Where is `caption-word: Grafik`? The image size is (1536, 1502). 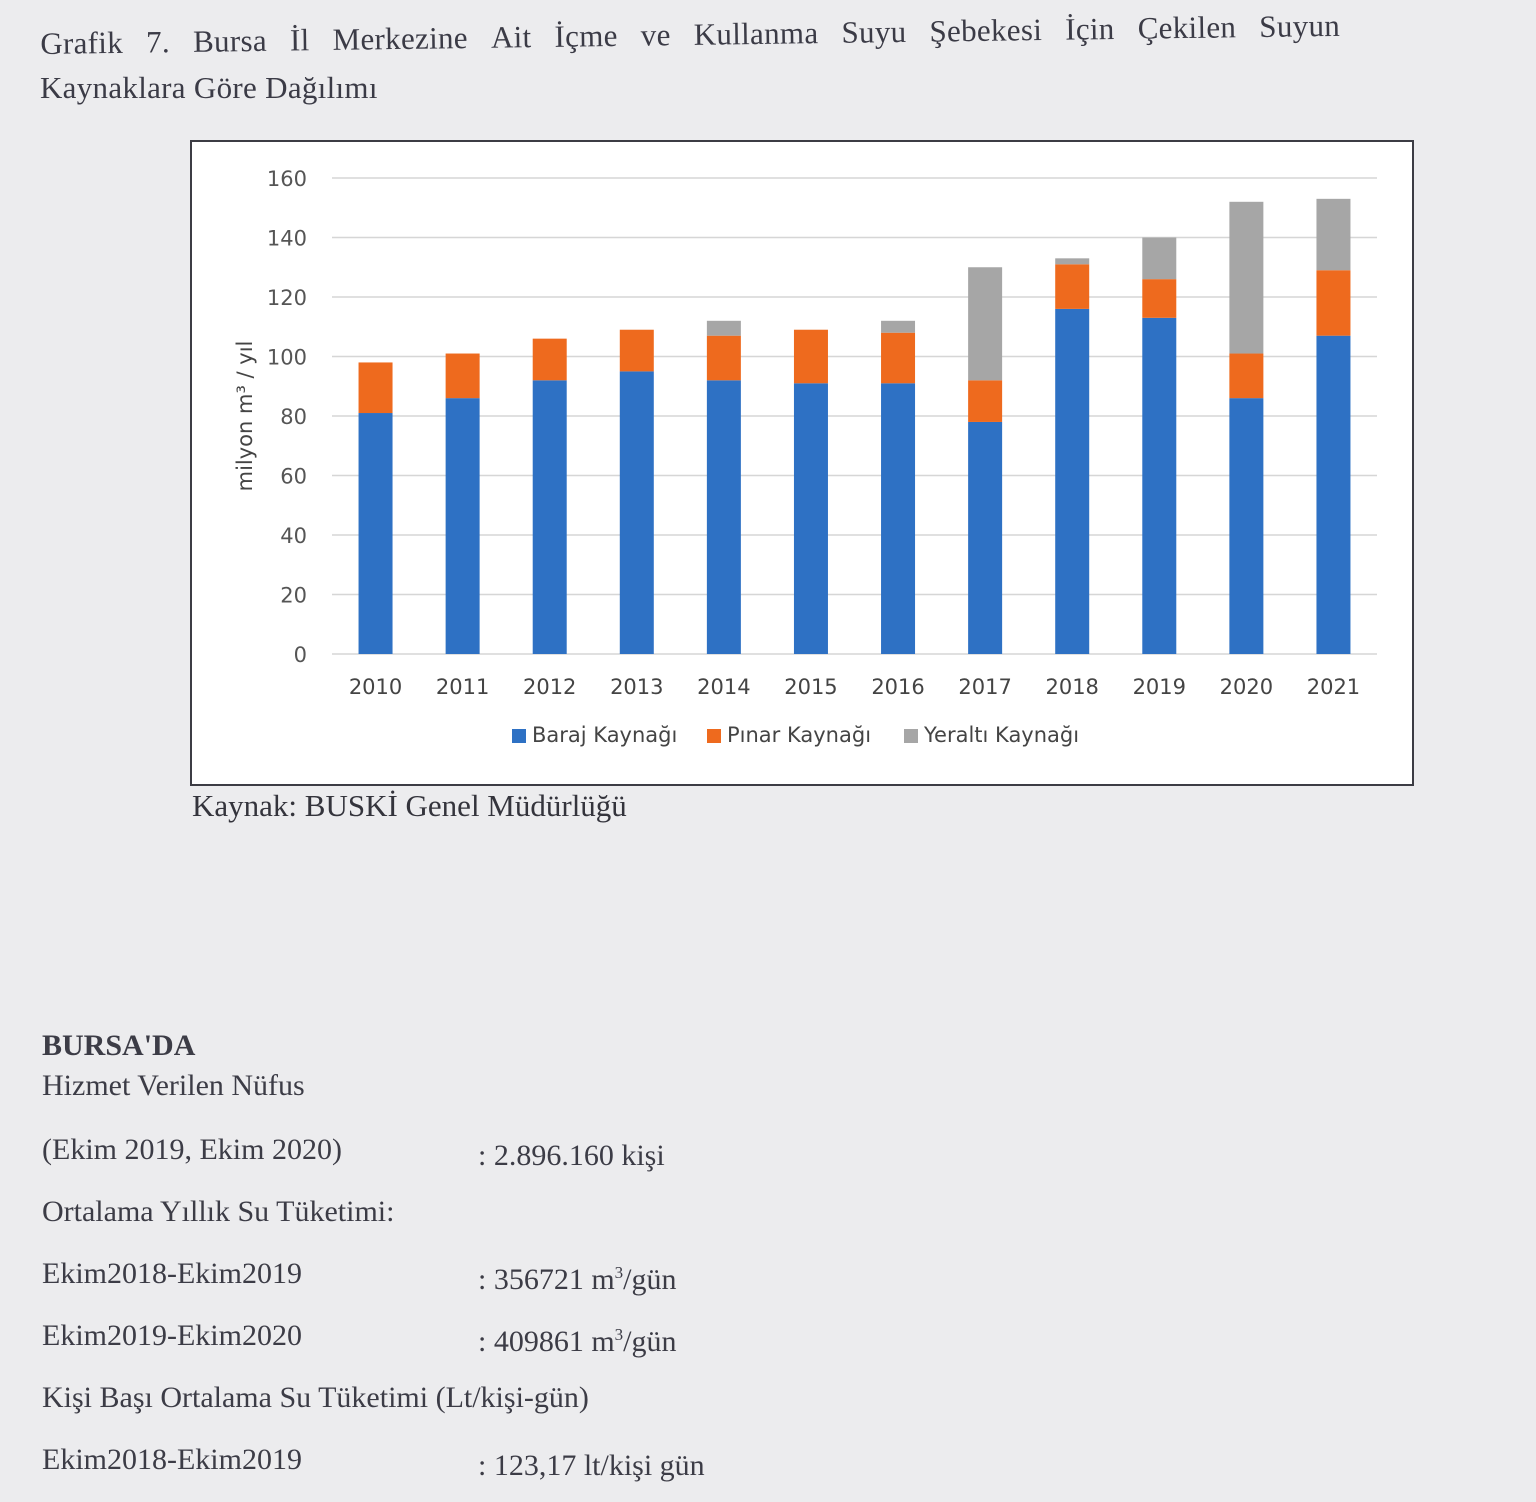 caption-word: Grafik is located at coordinates (82, 42).